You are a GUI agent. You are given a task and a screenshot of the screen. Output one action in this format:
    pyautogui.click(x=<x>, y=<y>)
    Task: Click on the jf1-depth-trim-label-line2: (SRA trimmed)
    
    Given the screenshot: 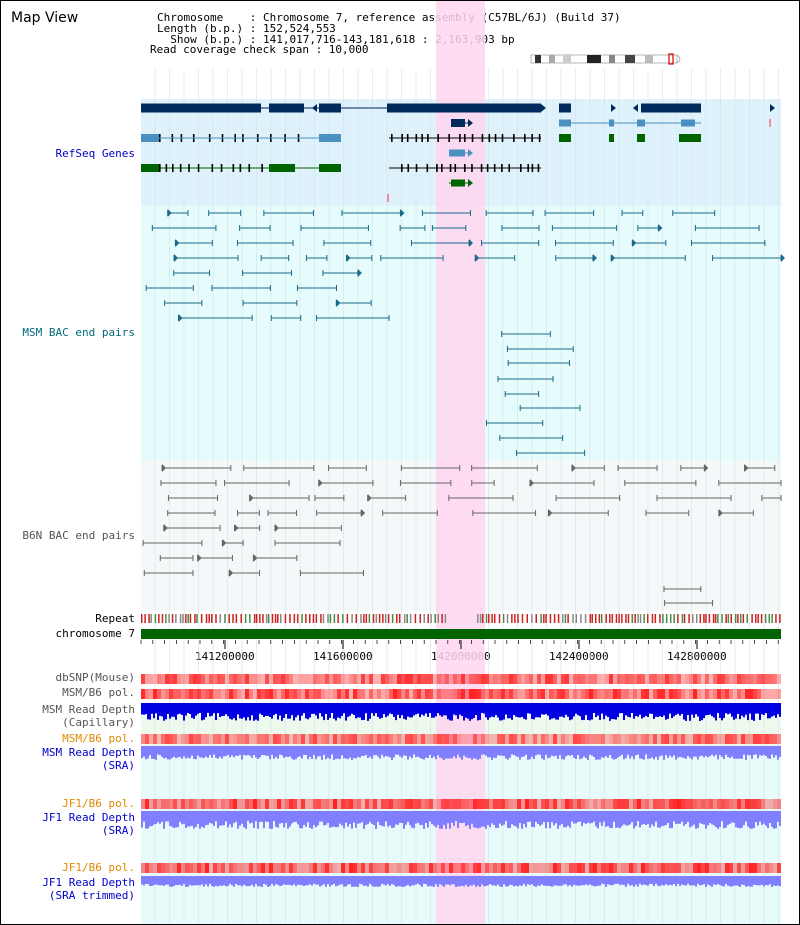 What is the action you would take?
    pyautogui.click(x=91, y=895)
    